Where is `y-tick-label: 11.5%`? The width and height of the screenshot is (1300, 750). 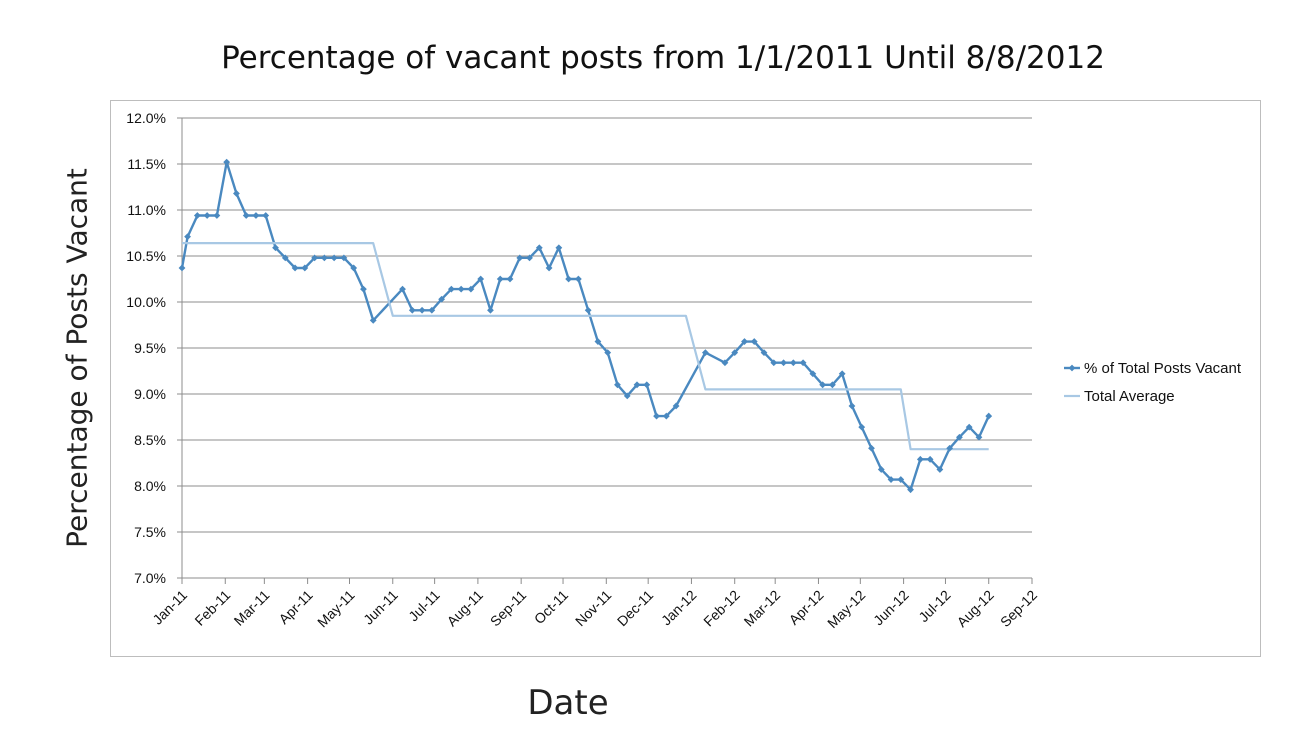
y-tick-label: 11.5% is located at coordinates (146, 164).